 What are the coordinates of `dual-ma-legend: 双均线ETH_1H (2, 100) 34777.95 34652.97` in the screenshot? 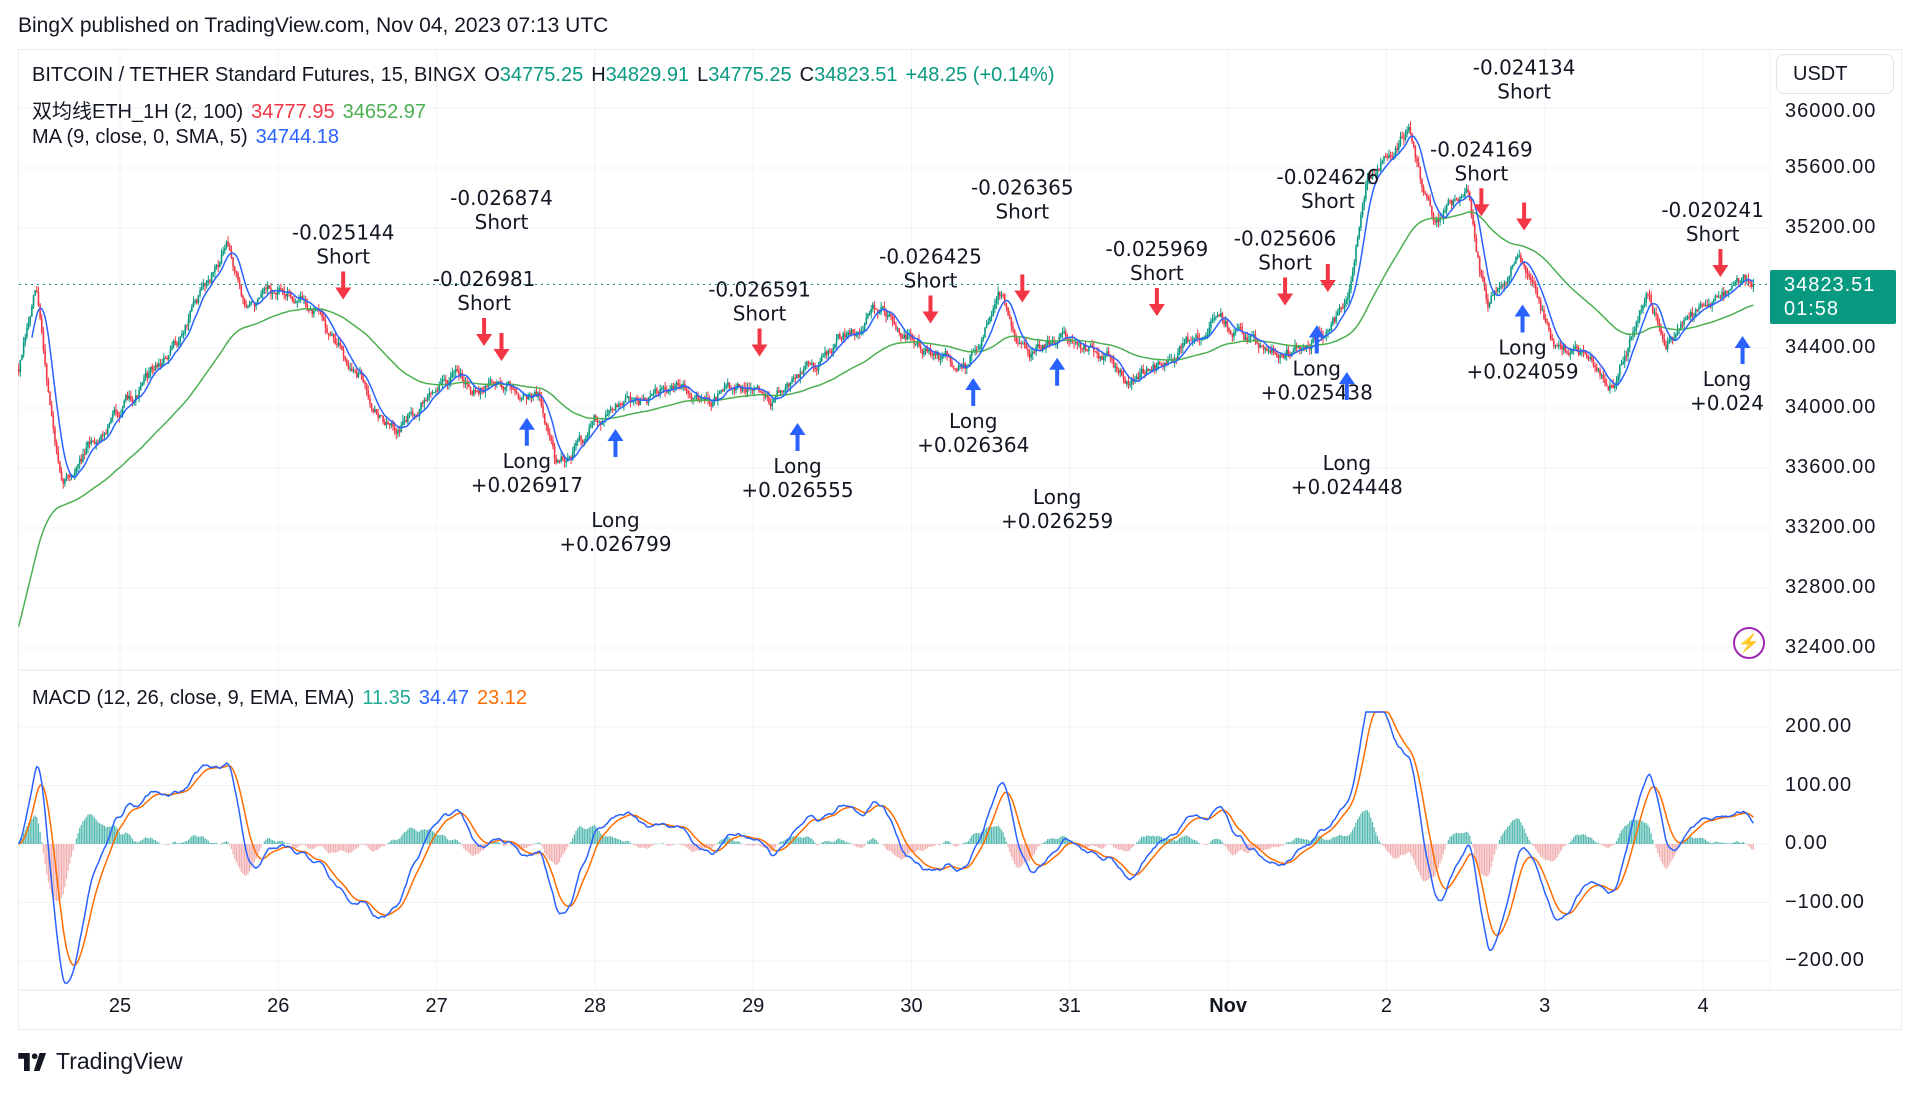 It's located at (233, 109).